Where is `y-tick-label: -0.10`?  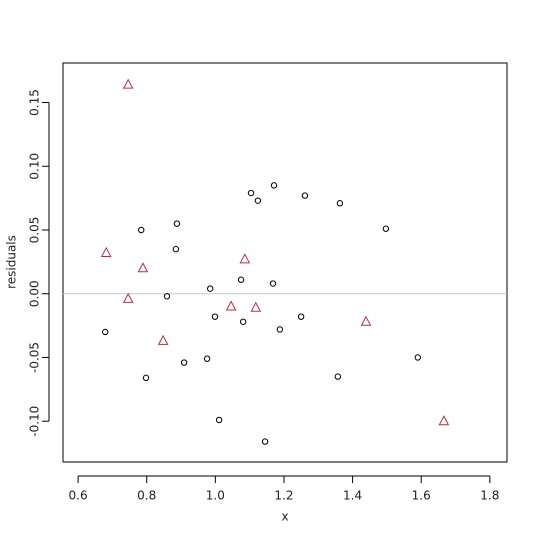
y-tick-label: -0.10 is located at coordinates (35, 421).